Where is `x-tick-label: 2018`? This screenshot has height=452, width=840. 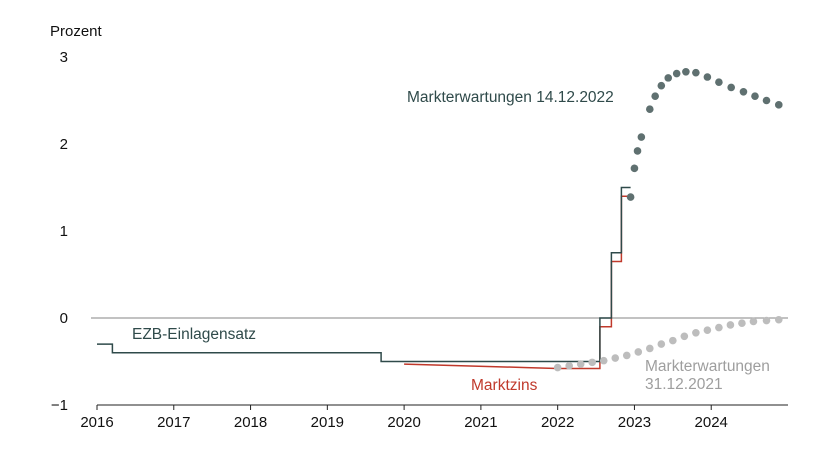
x-tick-label: 2018 is located at coordinates (250, 422).